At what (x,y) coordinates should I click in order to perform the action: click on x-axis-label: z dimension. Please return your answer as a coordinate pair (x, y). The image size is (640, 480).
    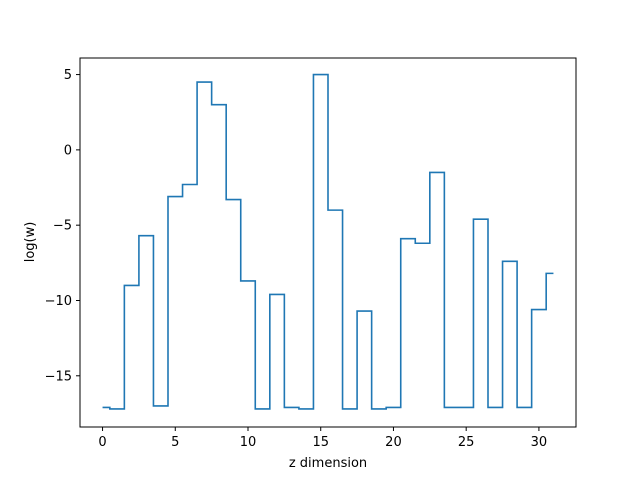
    Looking at the image, I should click on (328, 463).